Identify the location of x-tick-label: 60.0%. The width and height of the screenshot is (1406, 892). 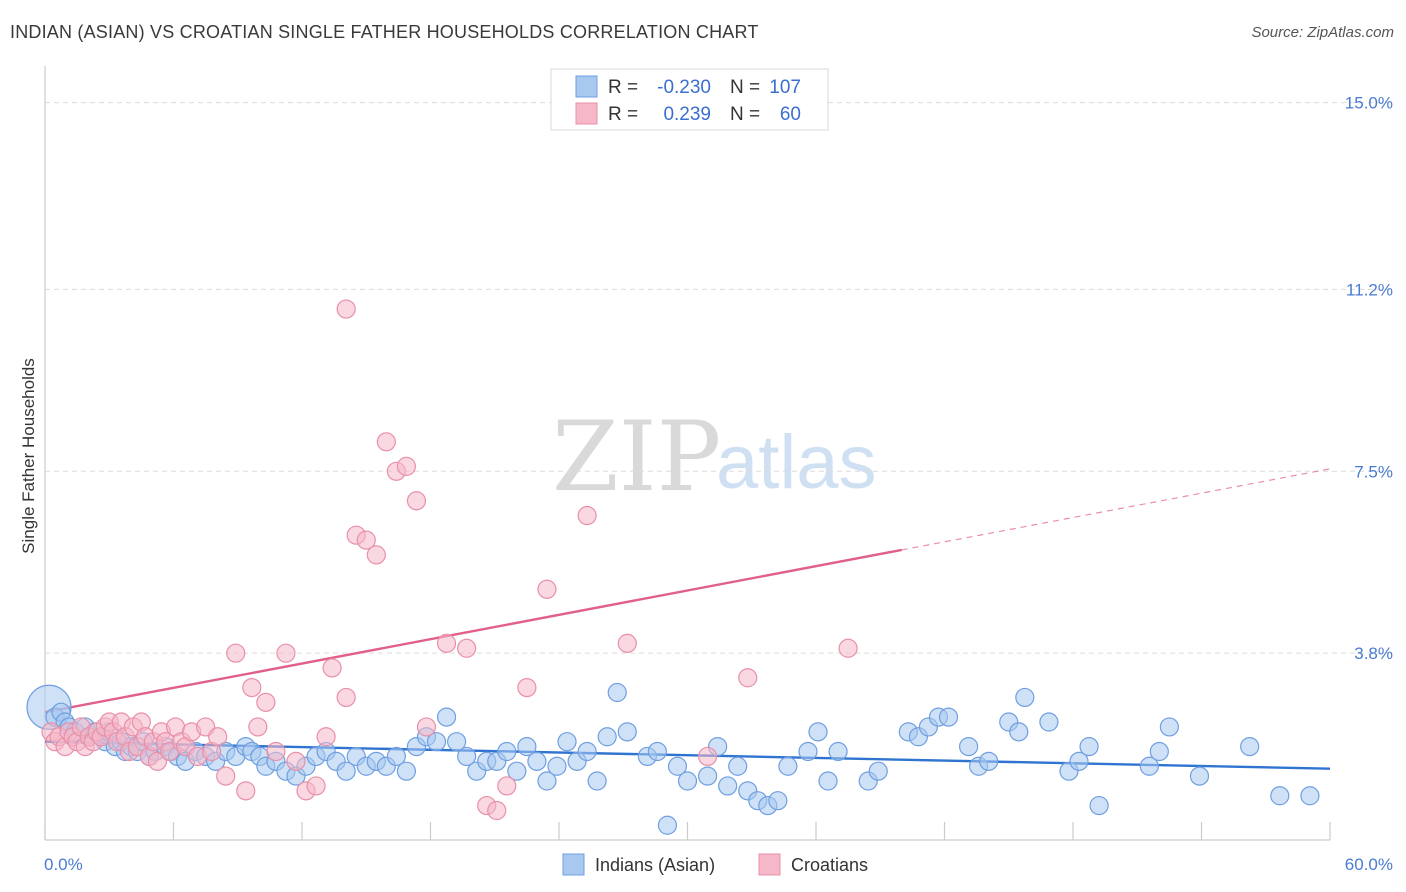
(1369, 864).